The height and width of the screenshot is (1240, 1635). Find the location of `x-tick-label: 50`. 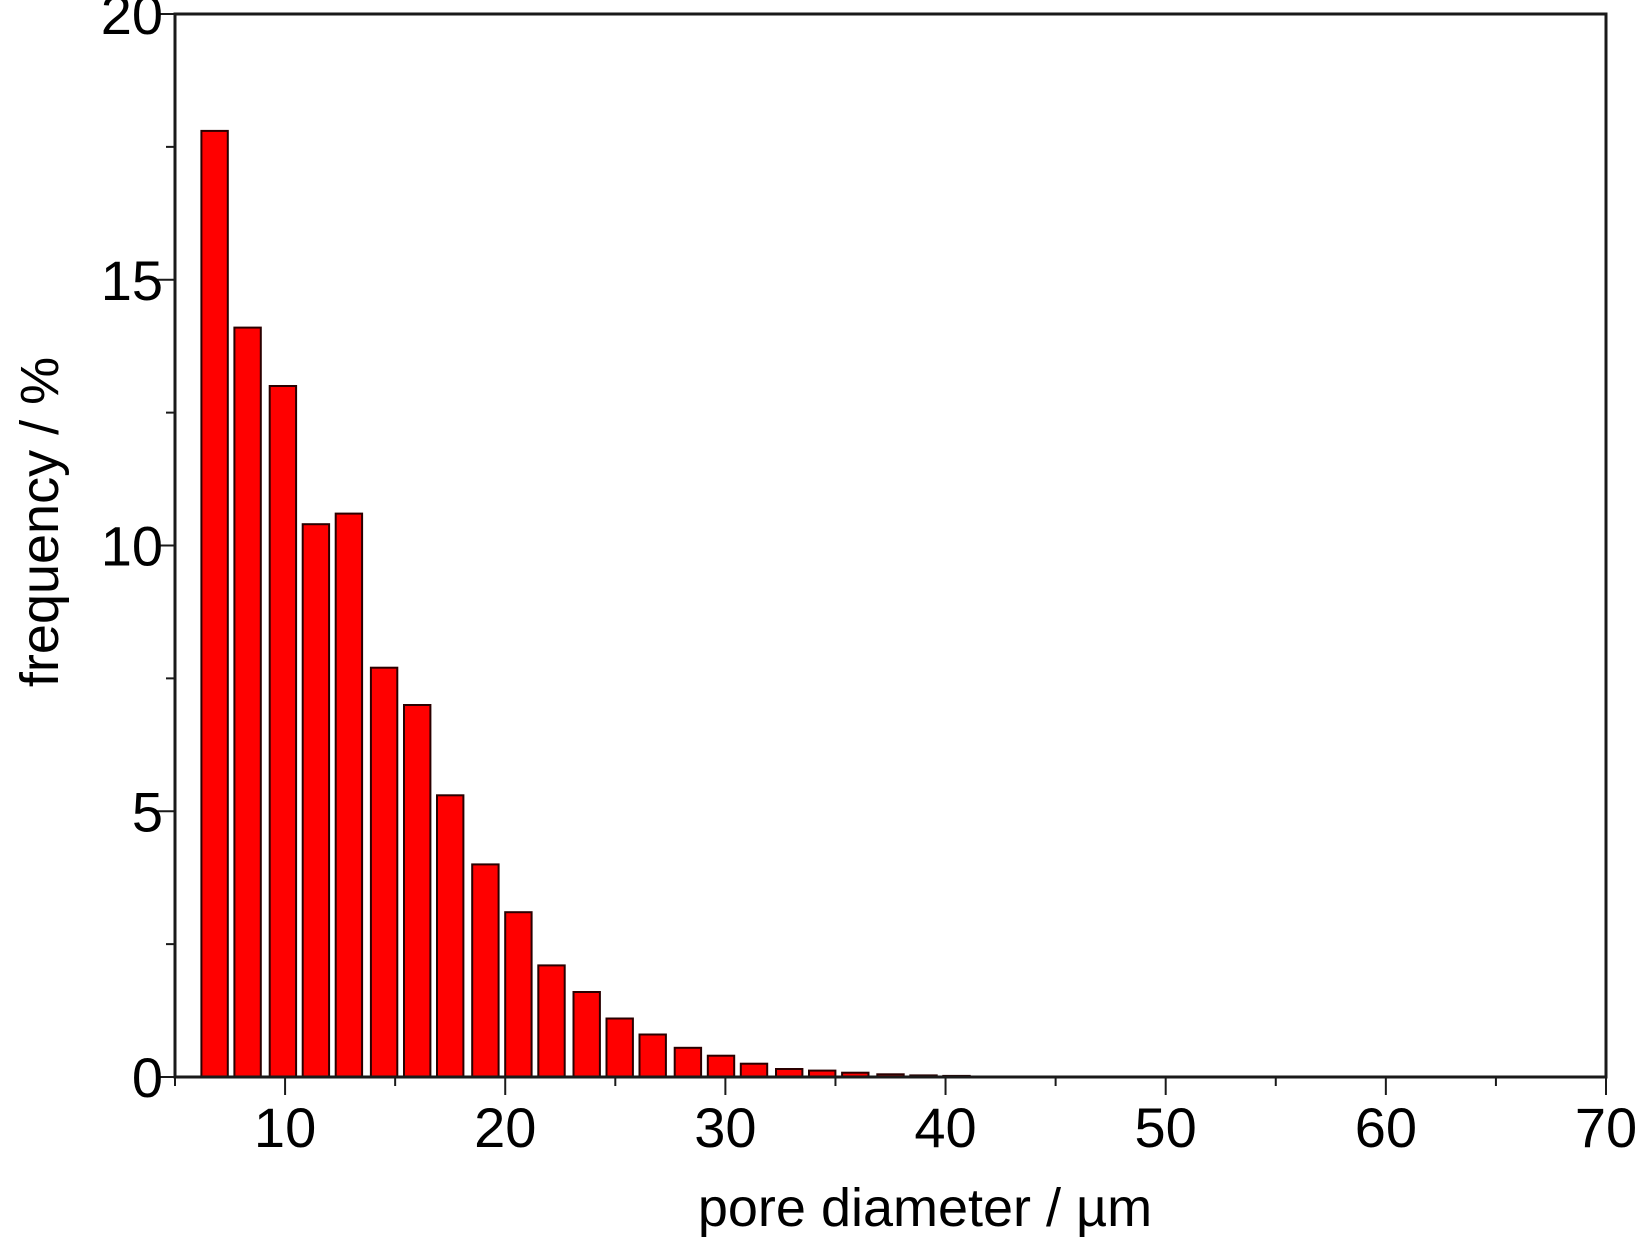

x-tick-label: 50 is located at coordinates (1166, 1127).